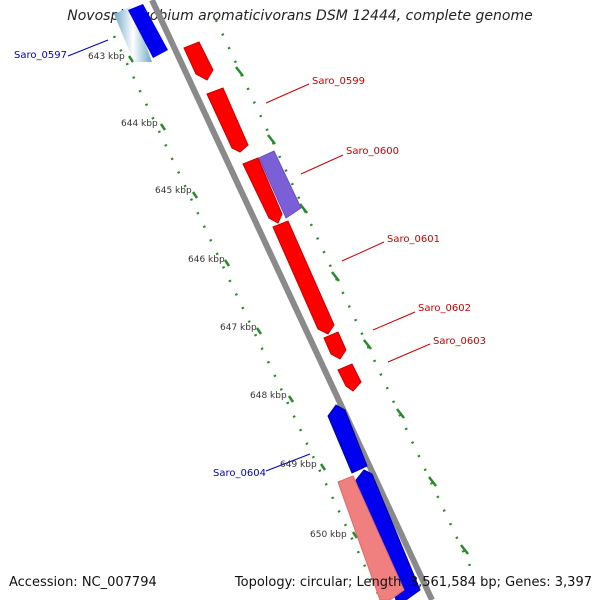 The height and width of the screenshot is (600, 600). Describe the element at coordinates (238, 328) in the screenshot. I see `kbp-label-647: 647 kbp` at that location.